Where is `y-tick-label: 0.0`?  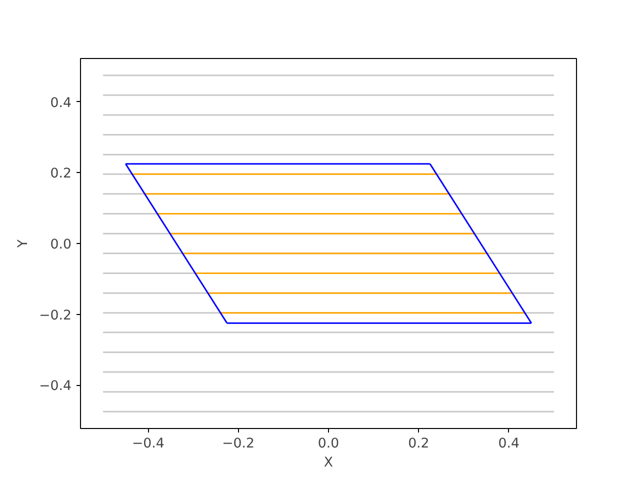 y-tick-label: 0.0 is located at coordinates (61, 245).